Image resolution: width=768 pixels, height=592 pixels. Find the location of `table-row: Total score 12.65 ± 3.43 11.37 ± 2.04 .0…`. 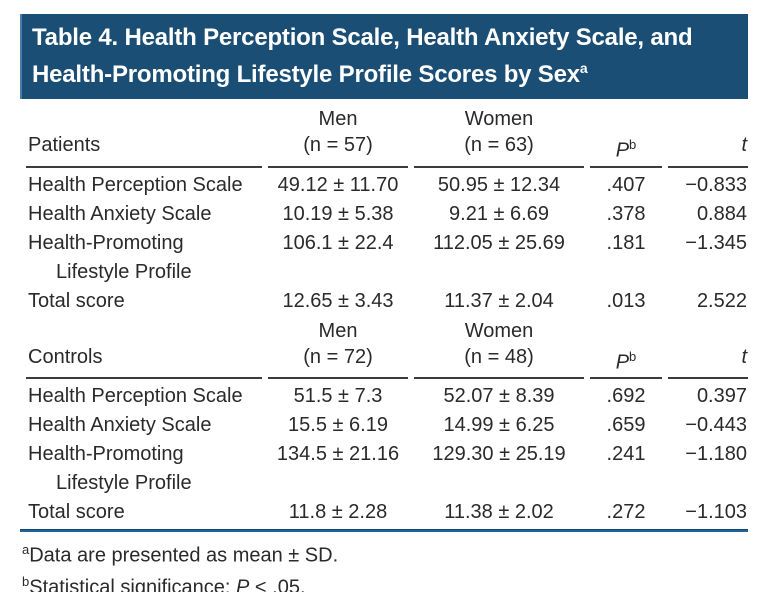

table-row: Total score 12.65 ± 3.43 11.37 ± 2.04 .0… is located at coordinates (387, 301).